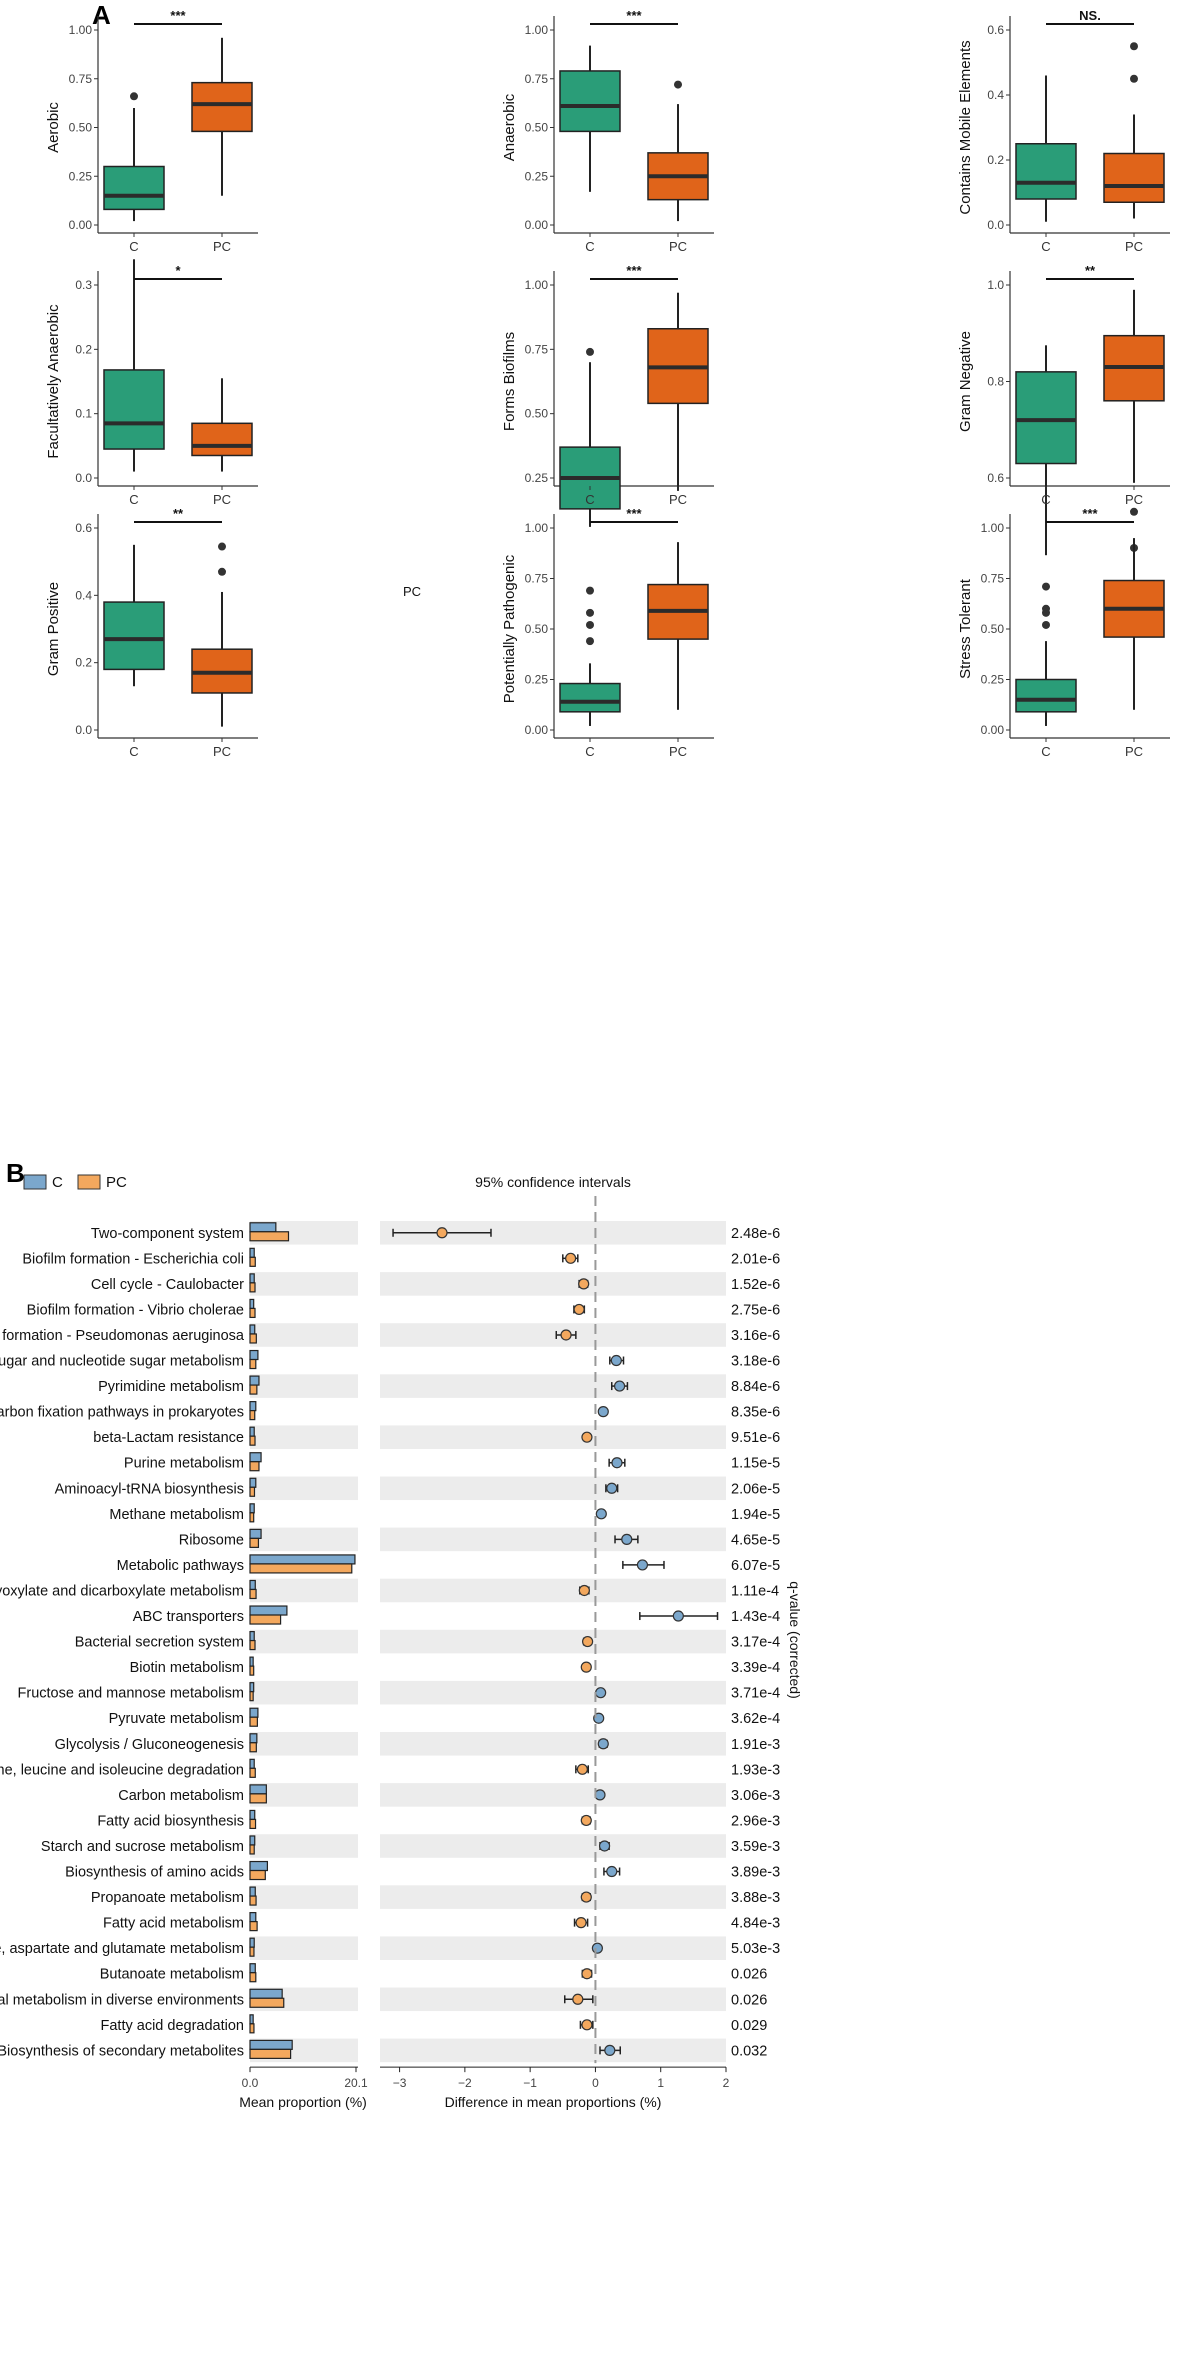 This screenshot has height=2379, width=1186. Describe the element at coordinates (465, 2083) in the screenshot. I see `diff-x-tick-label: −2` at that location.